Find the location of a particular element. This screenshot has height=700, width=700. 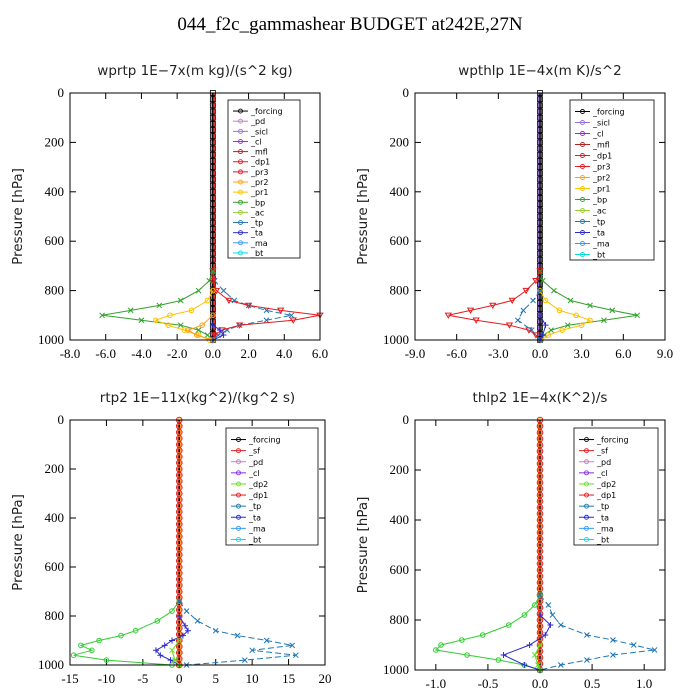

y-tick-label: 800 is located at coordinates (55, 290).